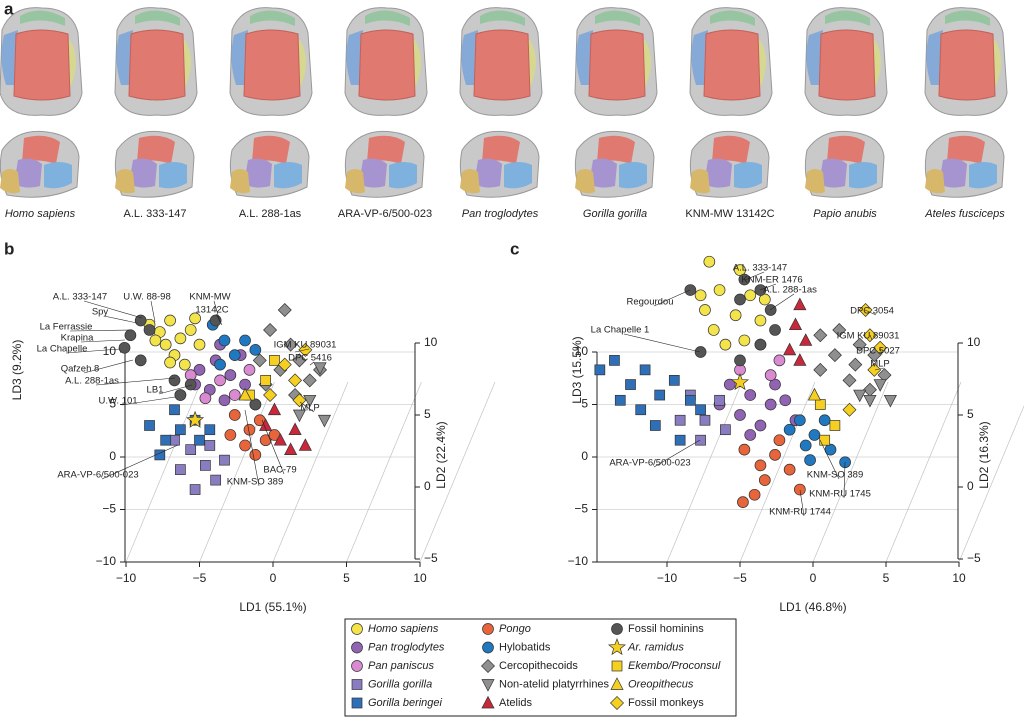 The image size is (1024, 719). What do you see at coordinates (310, 358) in the screenshot?
I see `annotation: DPC 5416` at bounding box center [310, 358].